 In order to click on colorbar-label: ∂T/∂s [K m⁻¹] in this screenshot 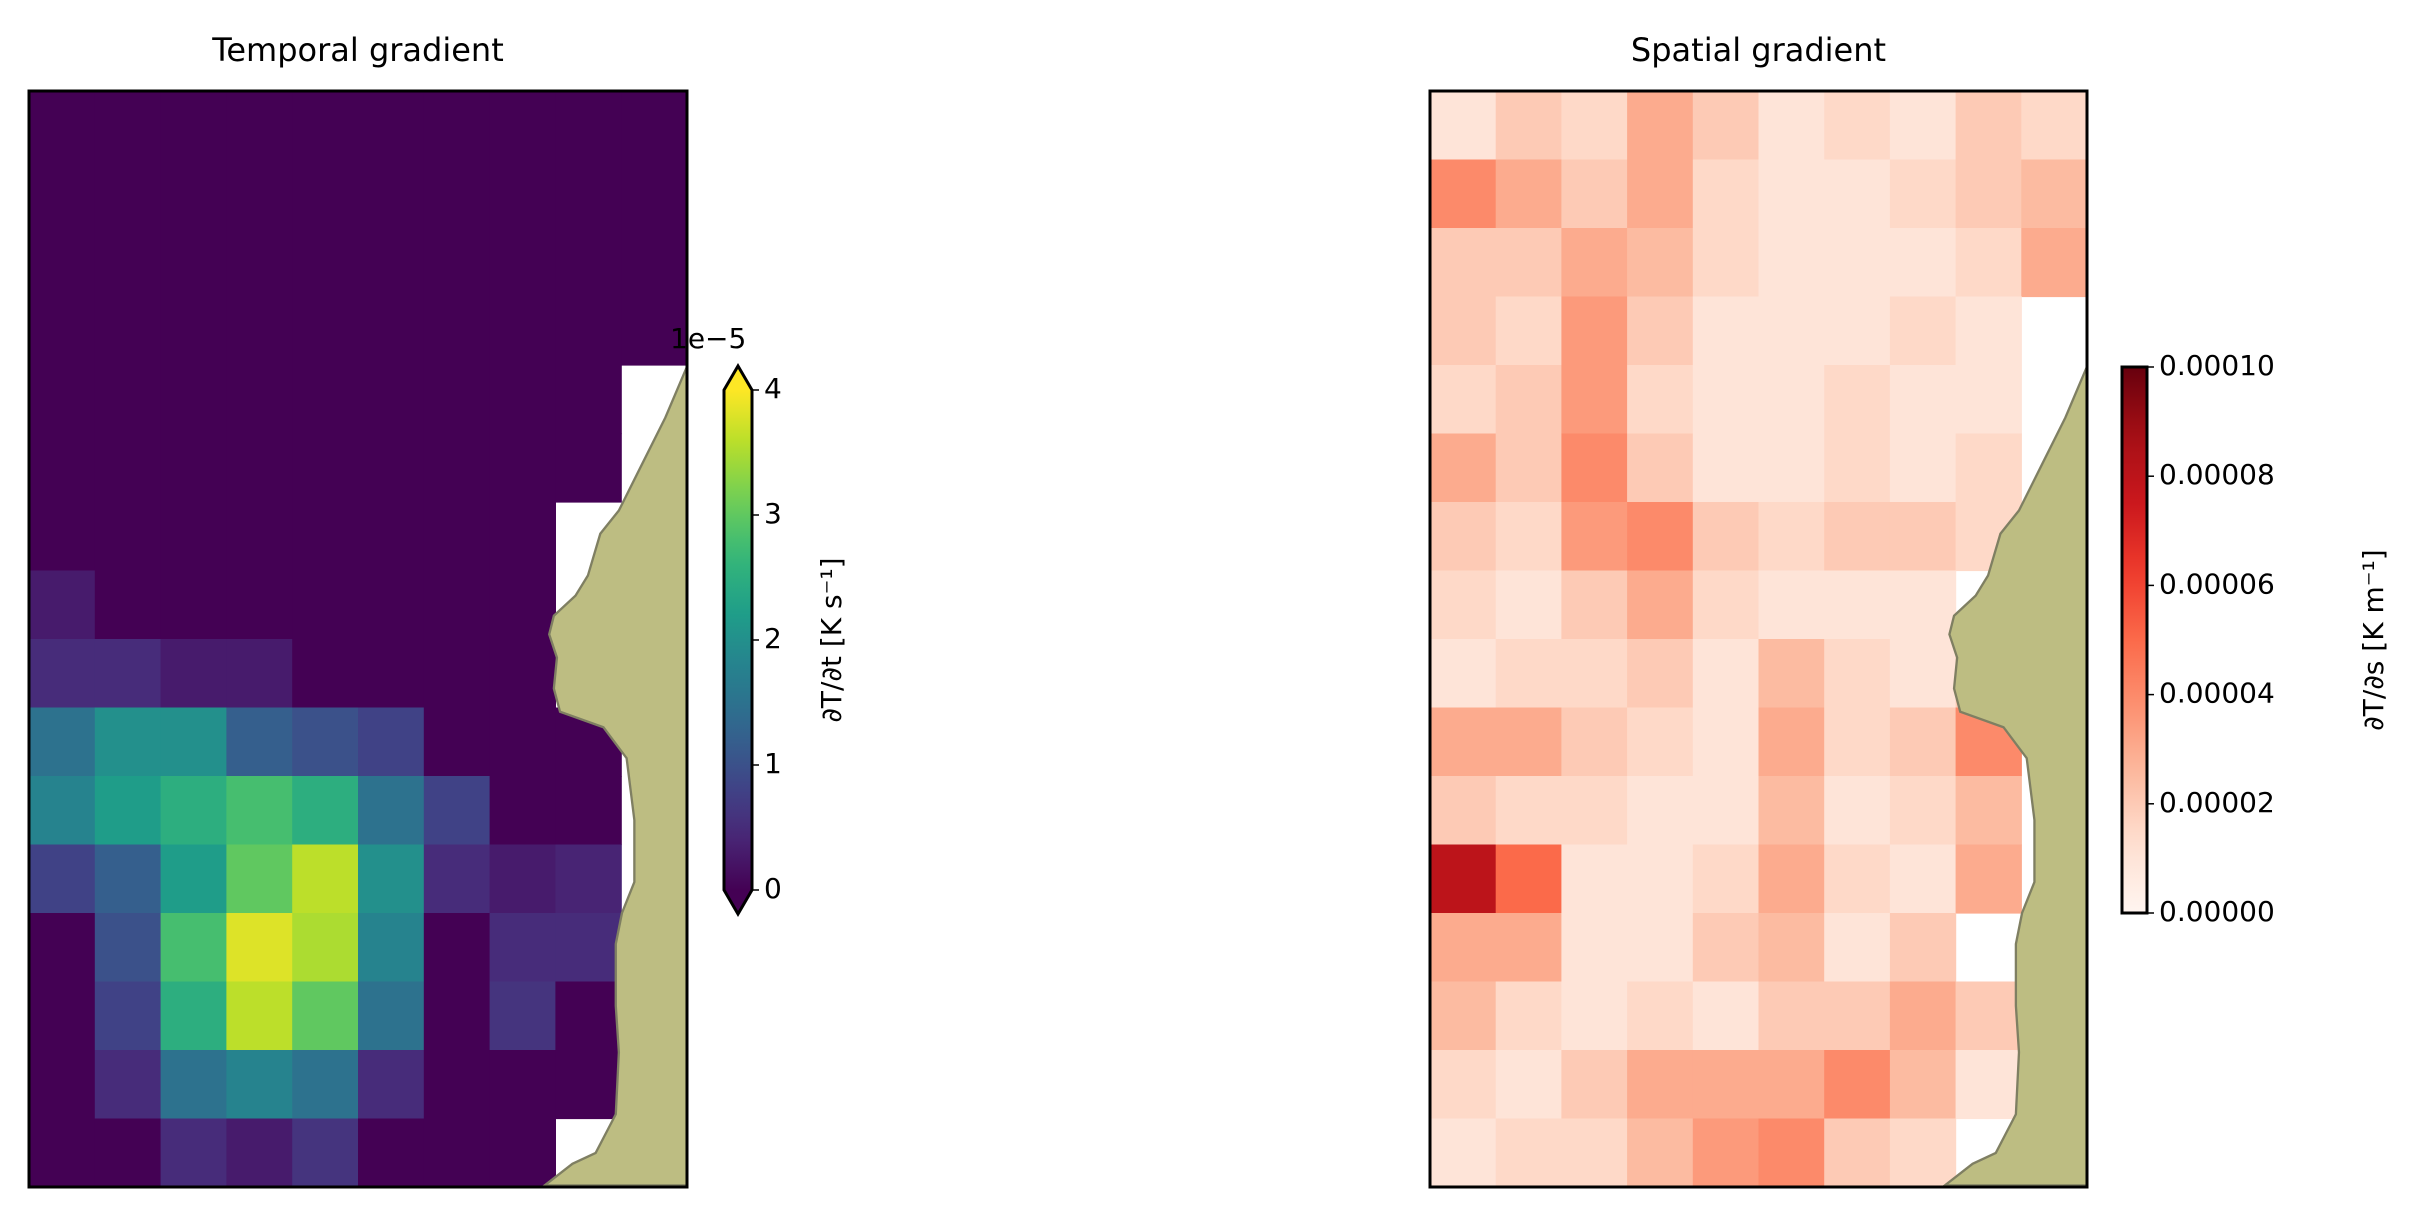, I will do `click(2373, 639)`.